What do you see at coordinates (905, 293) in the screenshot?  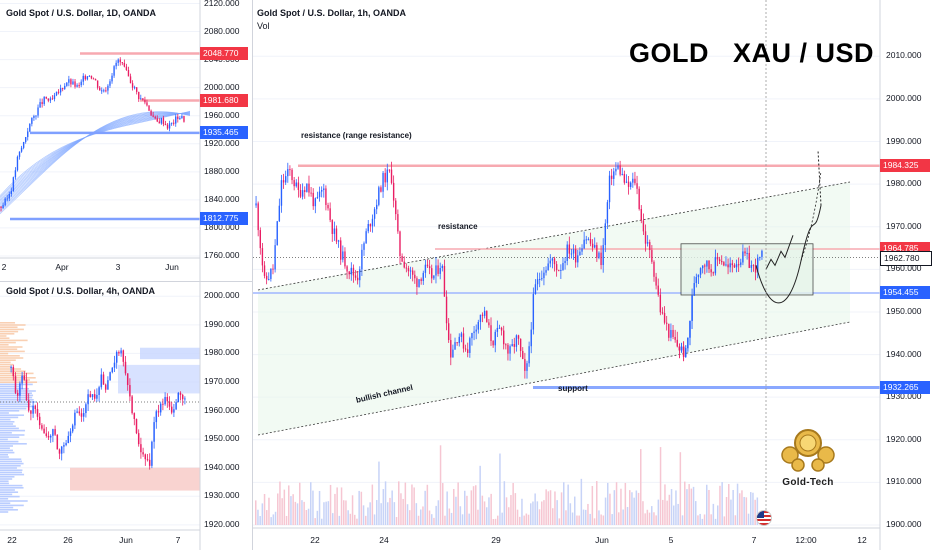 I see `price-tag-support: 1954.455` at bounding box center [905, 293].